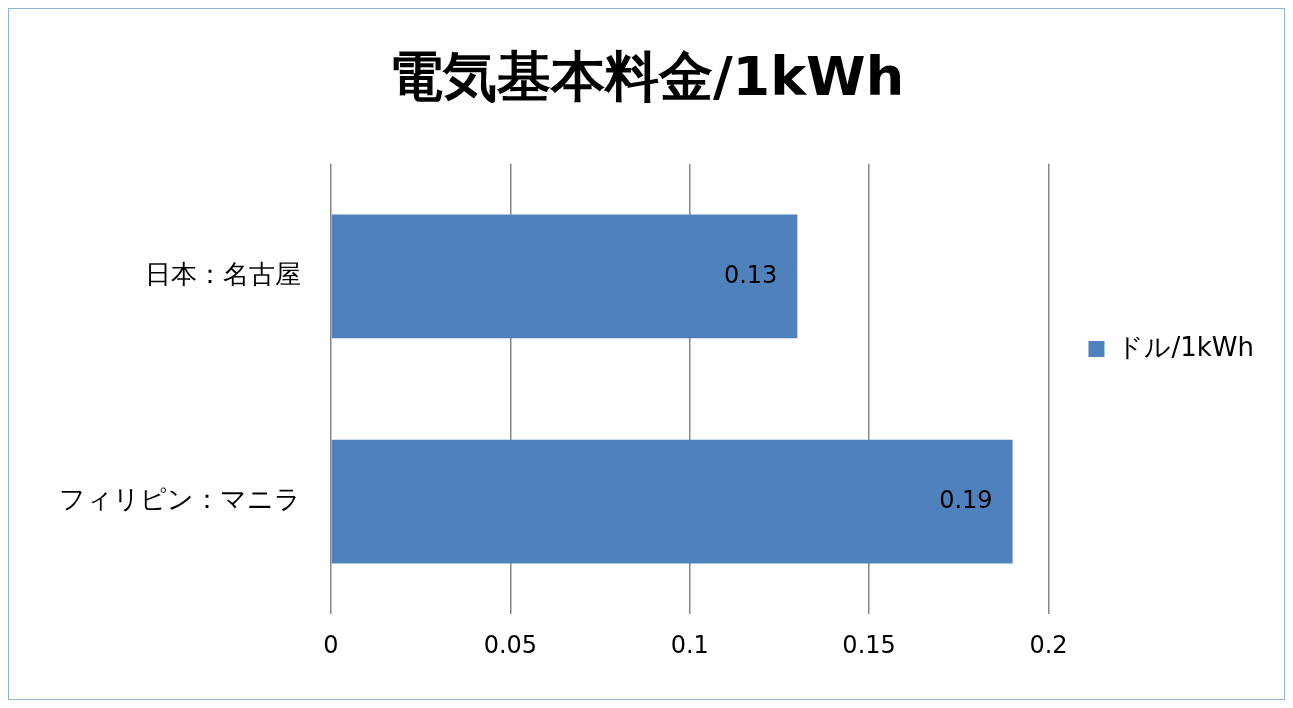  I want to click on x-tick-label: 0.15, so click(869, 644).